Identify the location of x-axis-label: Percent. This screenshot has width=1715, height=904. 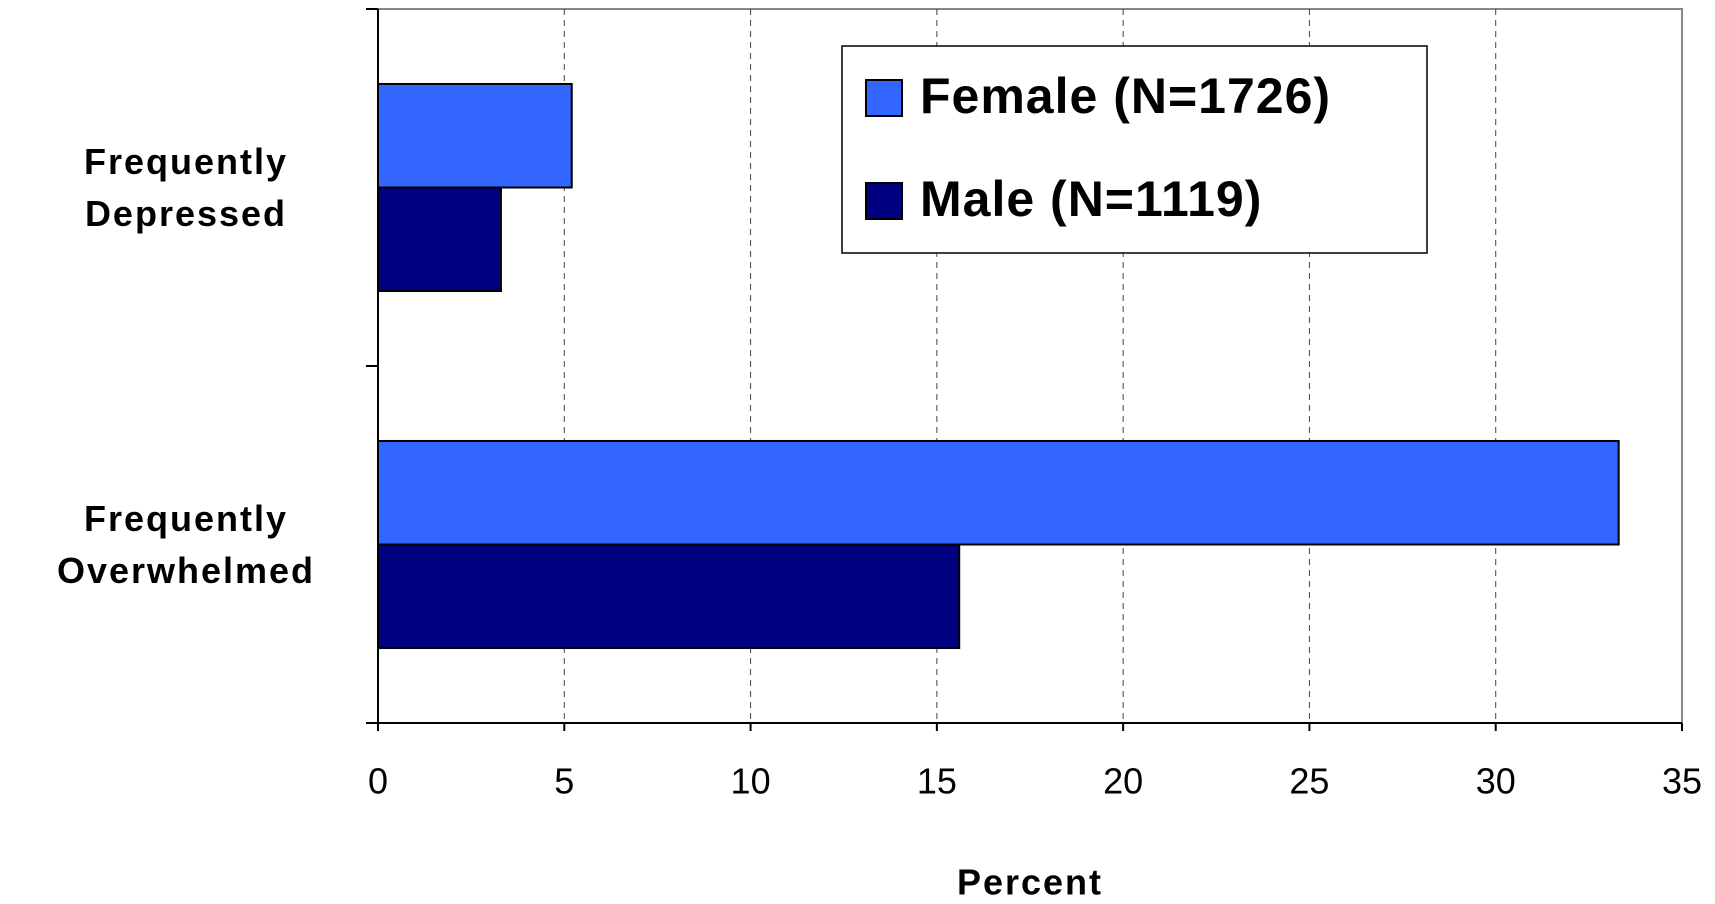
(1030, 882).